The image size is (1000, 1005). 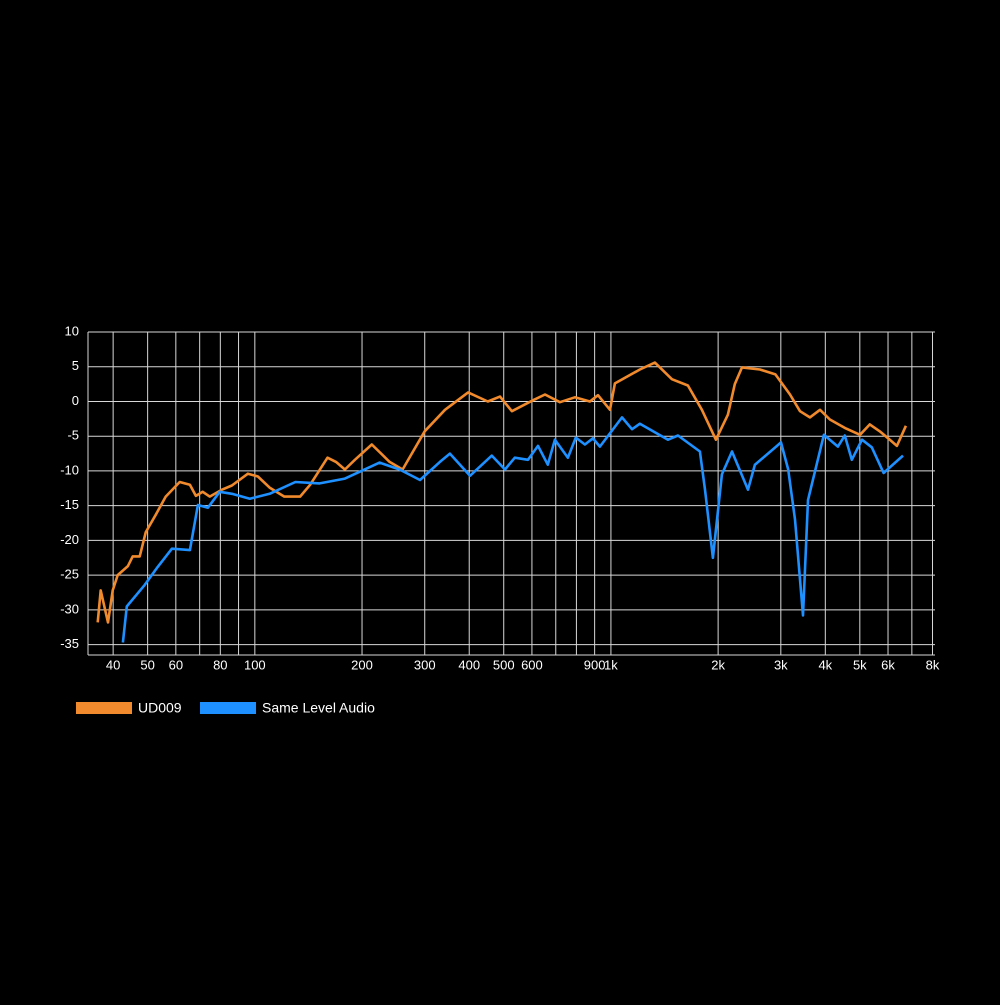 What do you see at coordinates (781, 664) in the screenshot?
I see `x-tick-label: 3k` at bounding box center [781, 664].